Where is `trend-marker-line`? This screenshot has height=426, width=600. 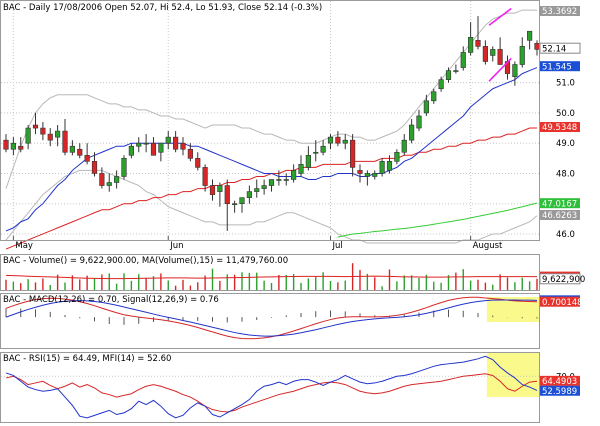
trend-marker-line is located at coordinates (500, 16).